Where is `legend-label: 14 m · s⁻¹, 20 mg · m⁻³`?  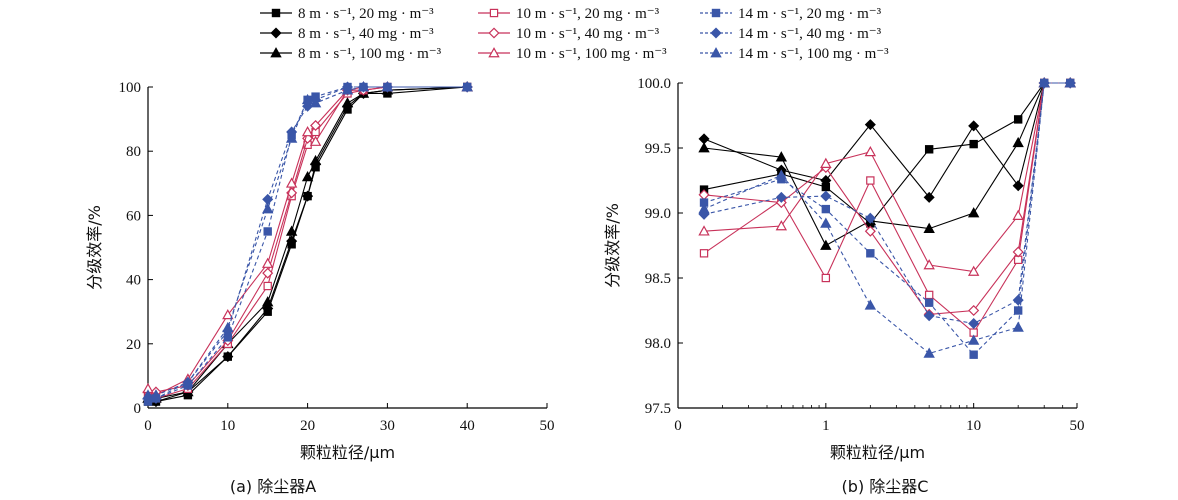 legend-label: 14 m · s⁻¹, 20 mg · m⁻³ is located at coordinates (810, 13).